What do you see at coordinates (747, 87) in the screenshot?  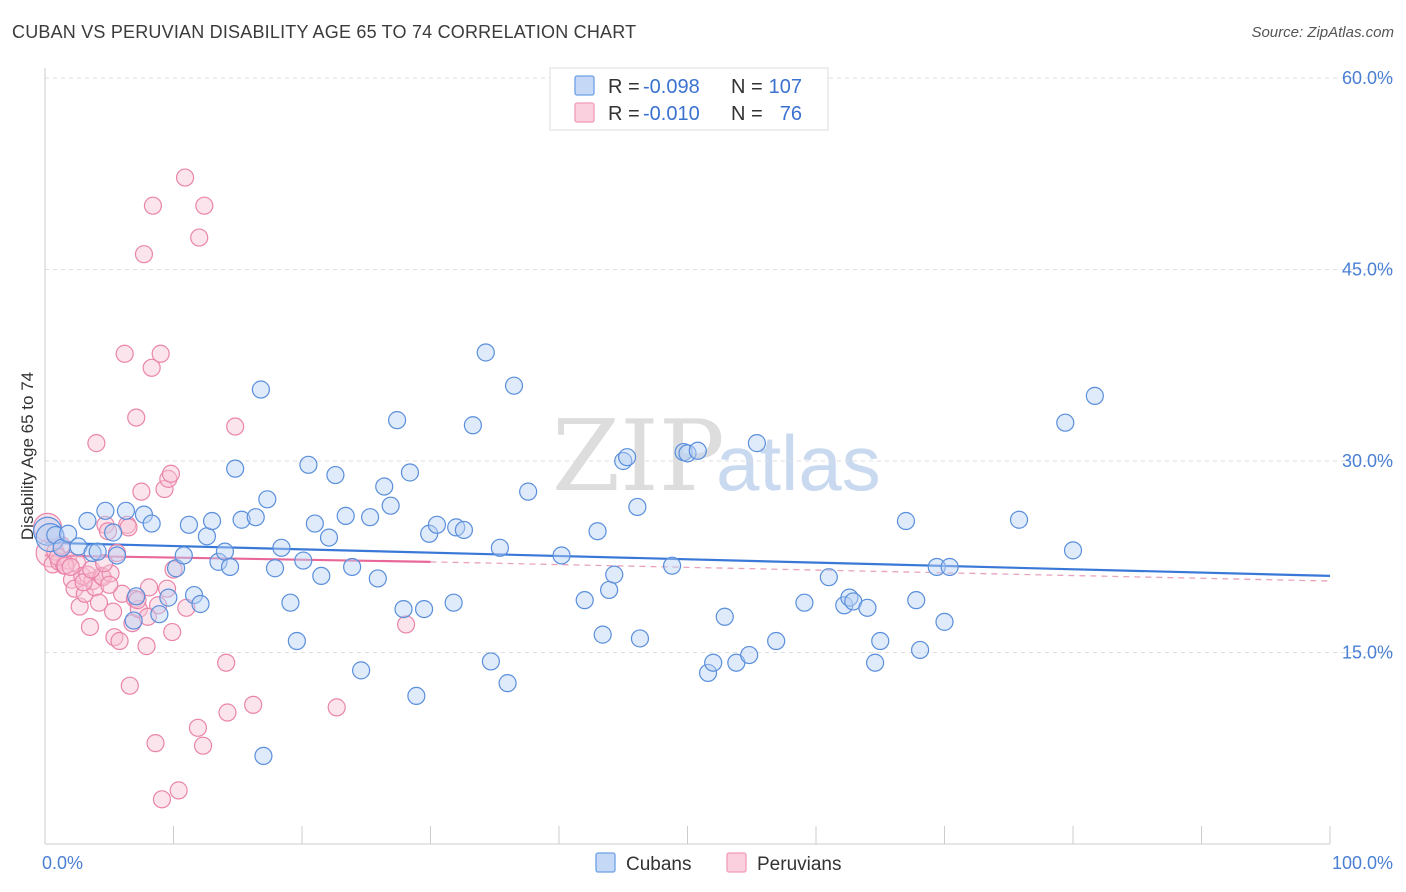 I see `legend-n-label-cubans: N =` at bounding box center [747, 87].